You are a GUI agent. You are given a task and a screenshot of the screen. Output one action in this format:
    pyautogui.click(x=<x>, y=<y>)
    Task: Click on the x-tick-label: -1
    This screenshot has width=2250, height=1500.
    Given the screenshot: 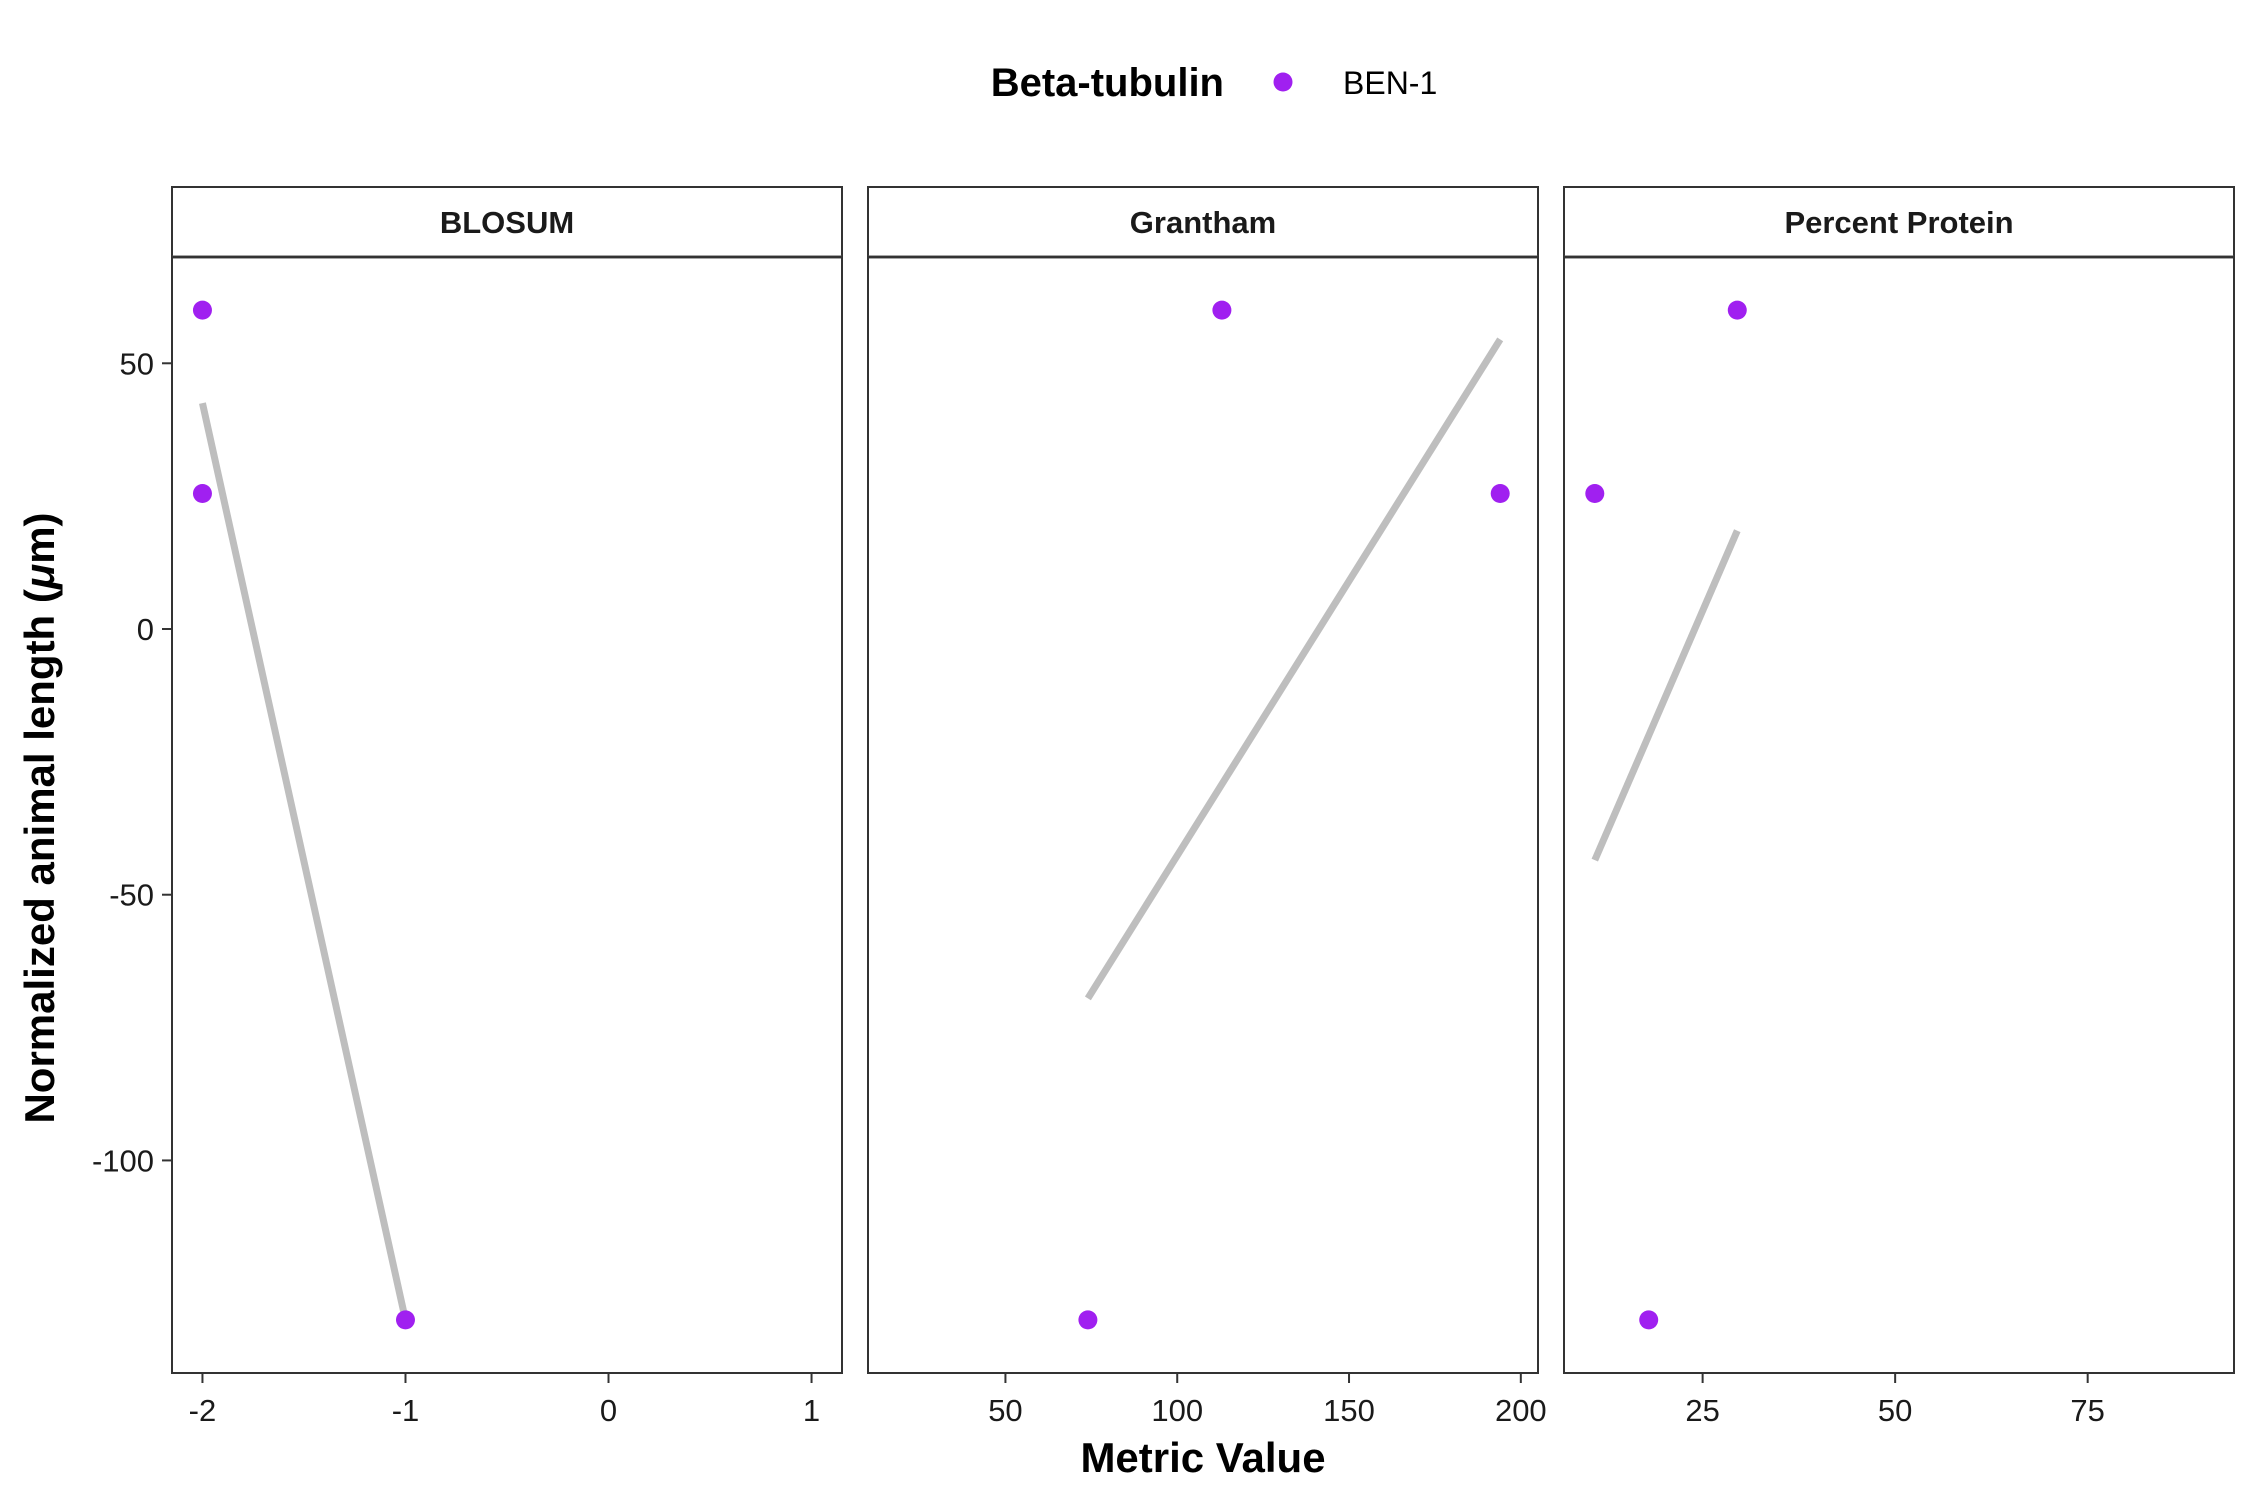 What is the action you would take?
    pyautogui.click(x=406, y=1410)
    